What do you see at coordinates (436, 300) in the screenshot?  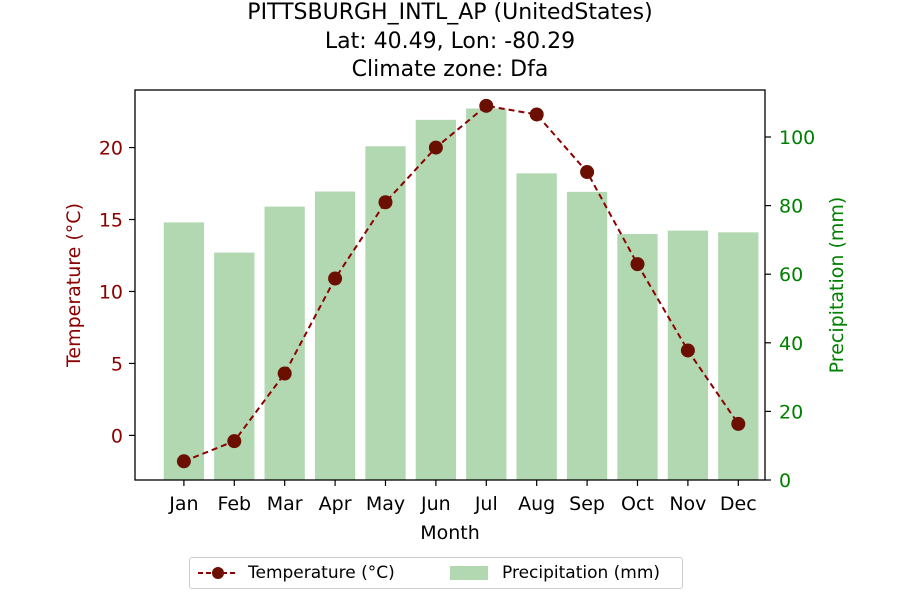 I see `precipitation-bar-jun` at bounding box center [436, 300].